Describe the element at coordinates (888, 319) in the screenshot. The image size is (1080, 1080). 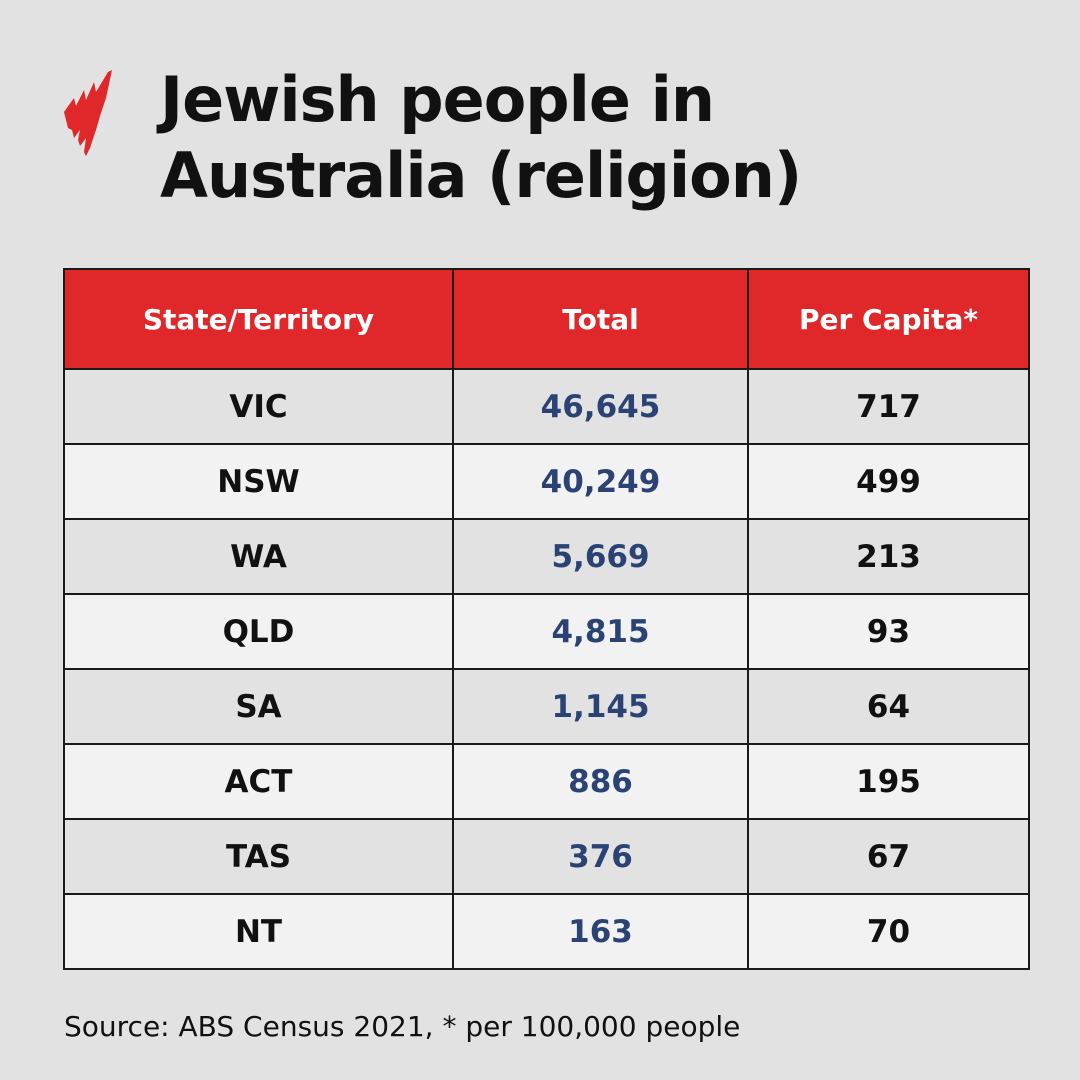
I see `header-per-capita: Per Capita*` at that location.